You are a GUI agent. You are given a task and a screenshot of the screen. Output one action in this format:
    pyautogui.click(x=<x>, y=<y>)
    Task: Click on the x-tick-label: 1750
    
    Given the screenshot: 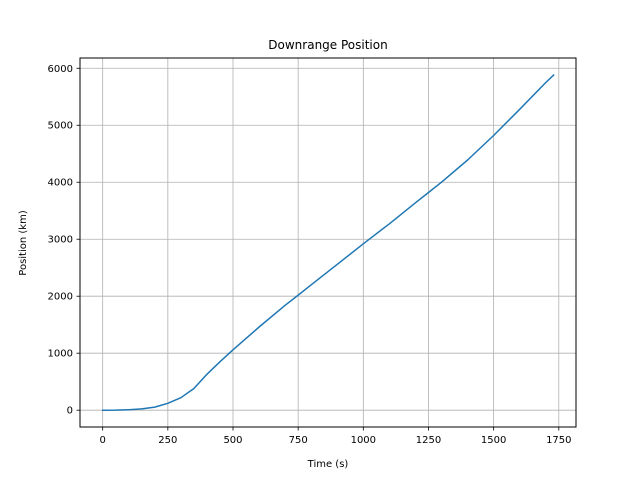 What is the action you would take?
    pyautogui.click(x=558, y=440)
    